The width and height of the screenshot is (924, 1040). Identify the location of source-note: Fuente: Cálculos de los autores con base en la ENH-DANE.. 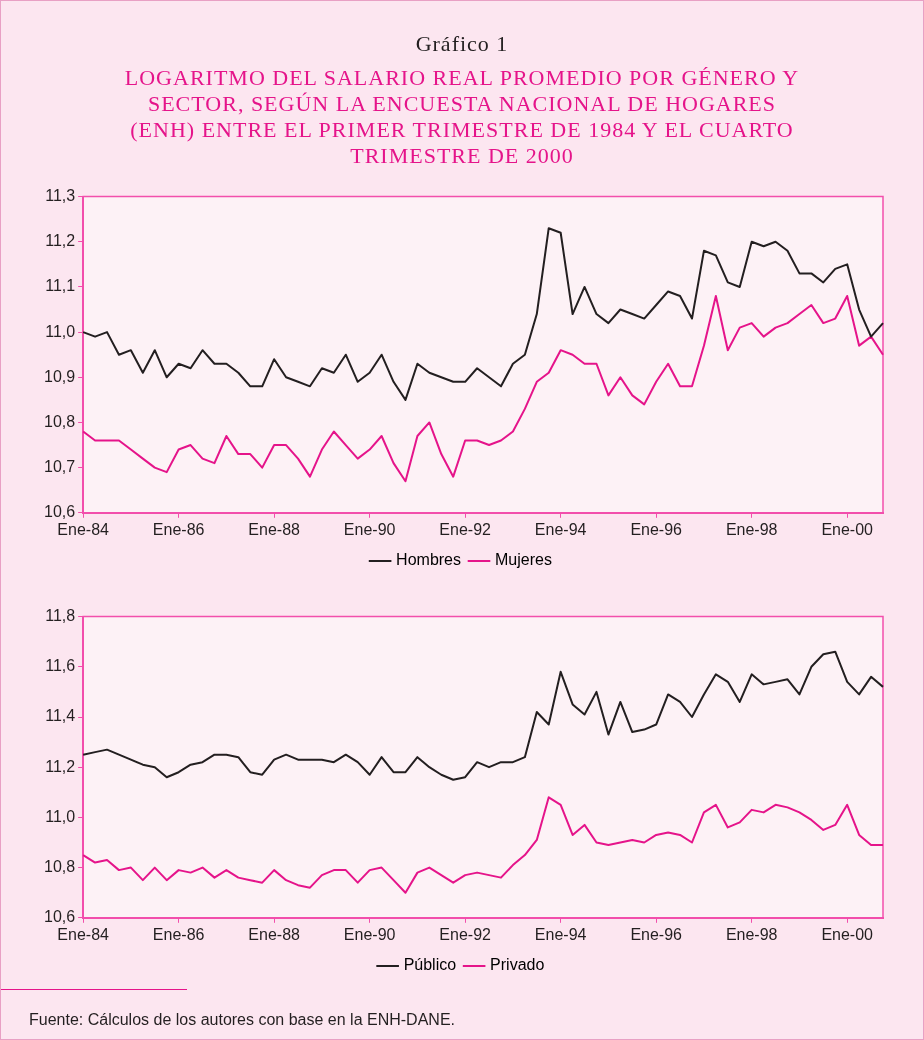
(242, 1020).